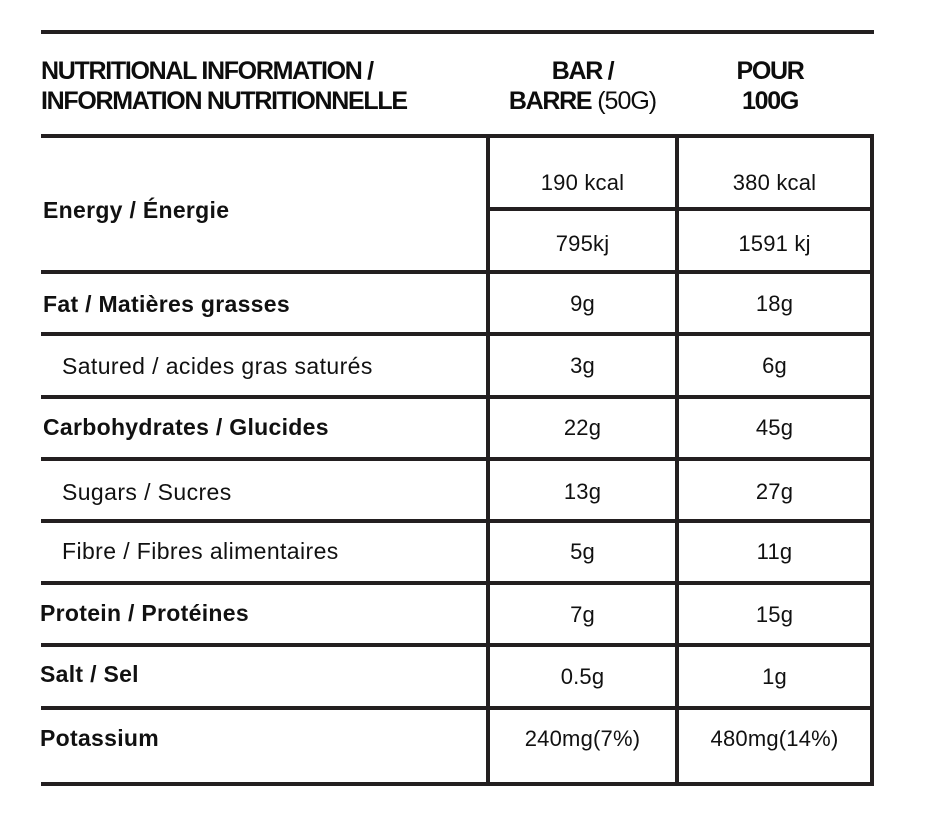 The height and width of the screenshot is (816, 936). What do you see at coordinates (680, 209) in the screenshot?
I see `energy-inner-divider` at bounding box center [680, 209].